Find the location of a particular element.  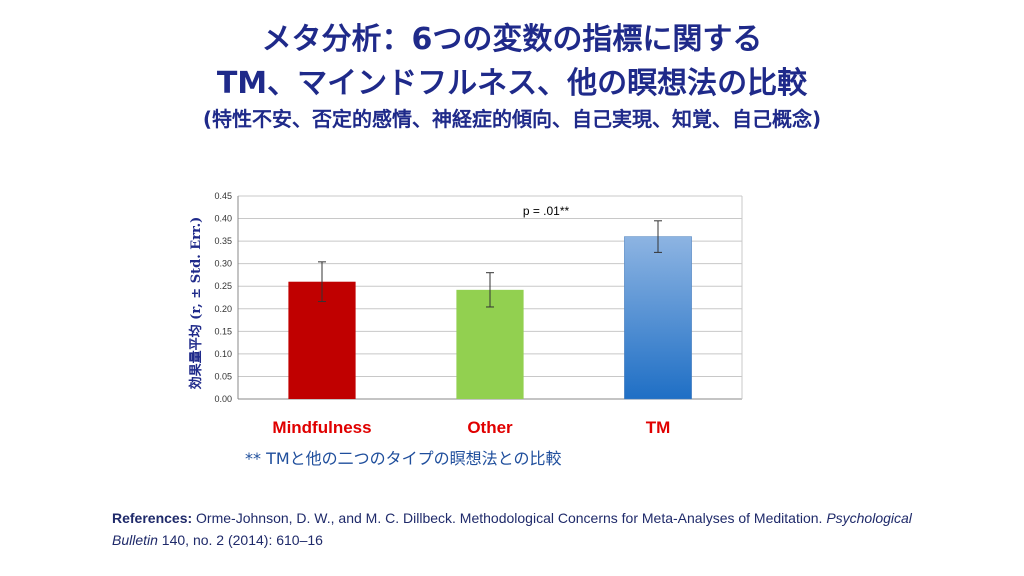

footnote: ** TMと他の二つのタイプの瞑想法との比較 is located at coordinates (403, 458).